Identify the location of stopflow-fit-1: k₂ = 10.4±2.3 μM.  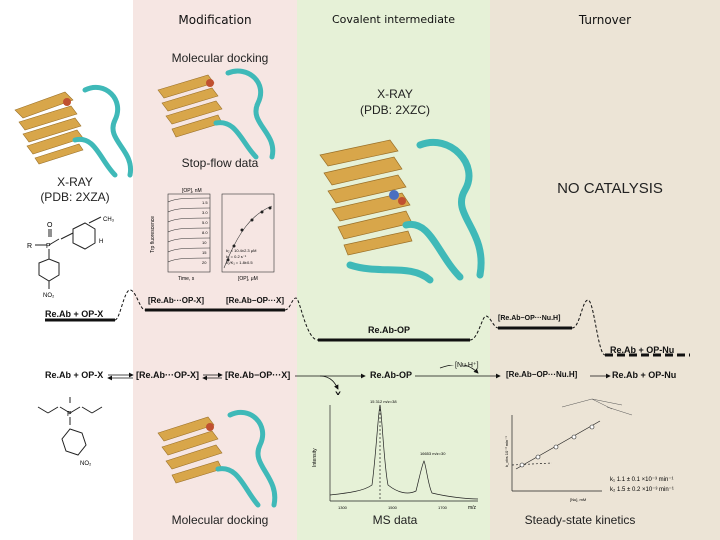
(241, 250).